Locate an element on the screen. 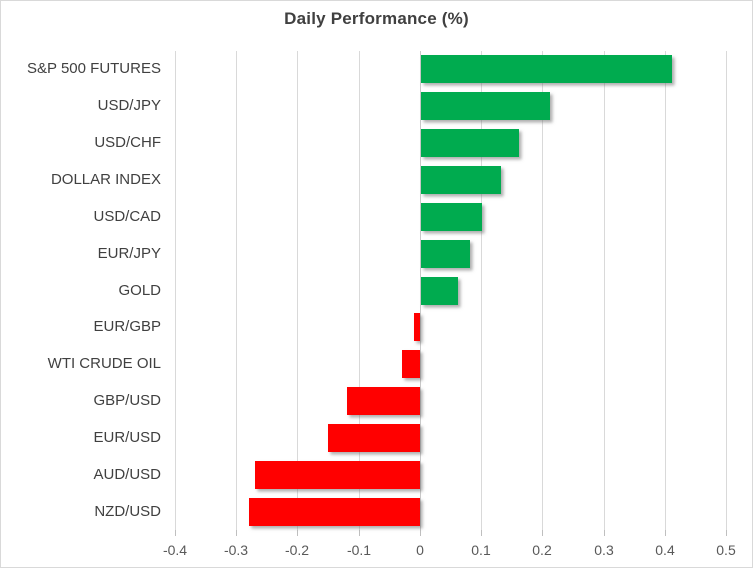  x-axis-tick-label: 0.5 is located at coordinates (726, 550).